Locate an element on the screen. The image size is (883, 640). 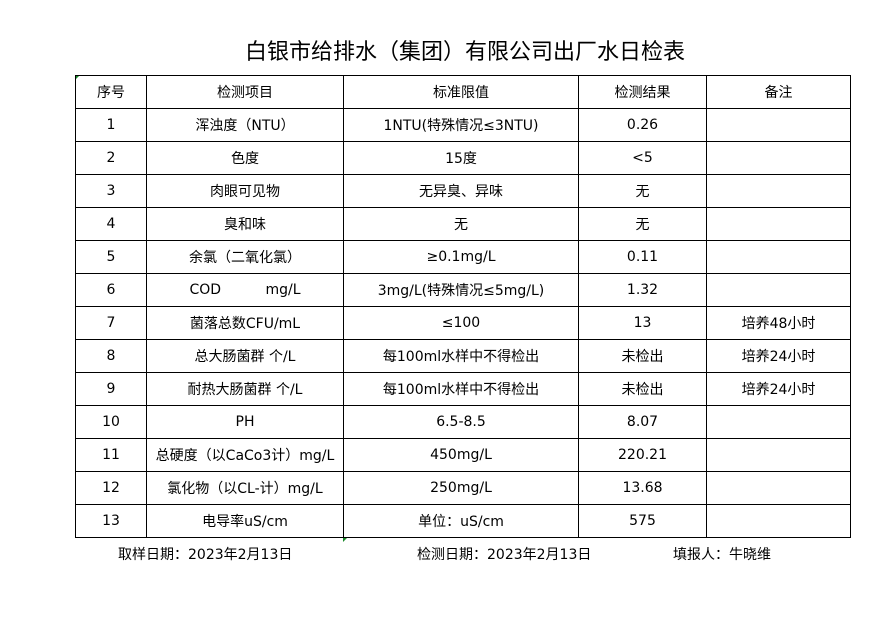
item-cell: 总大肠菌群 个/L is located at coordinates (245, 356).